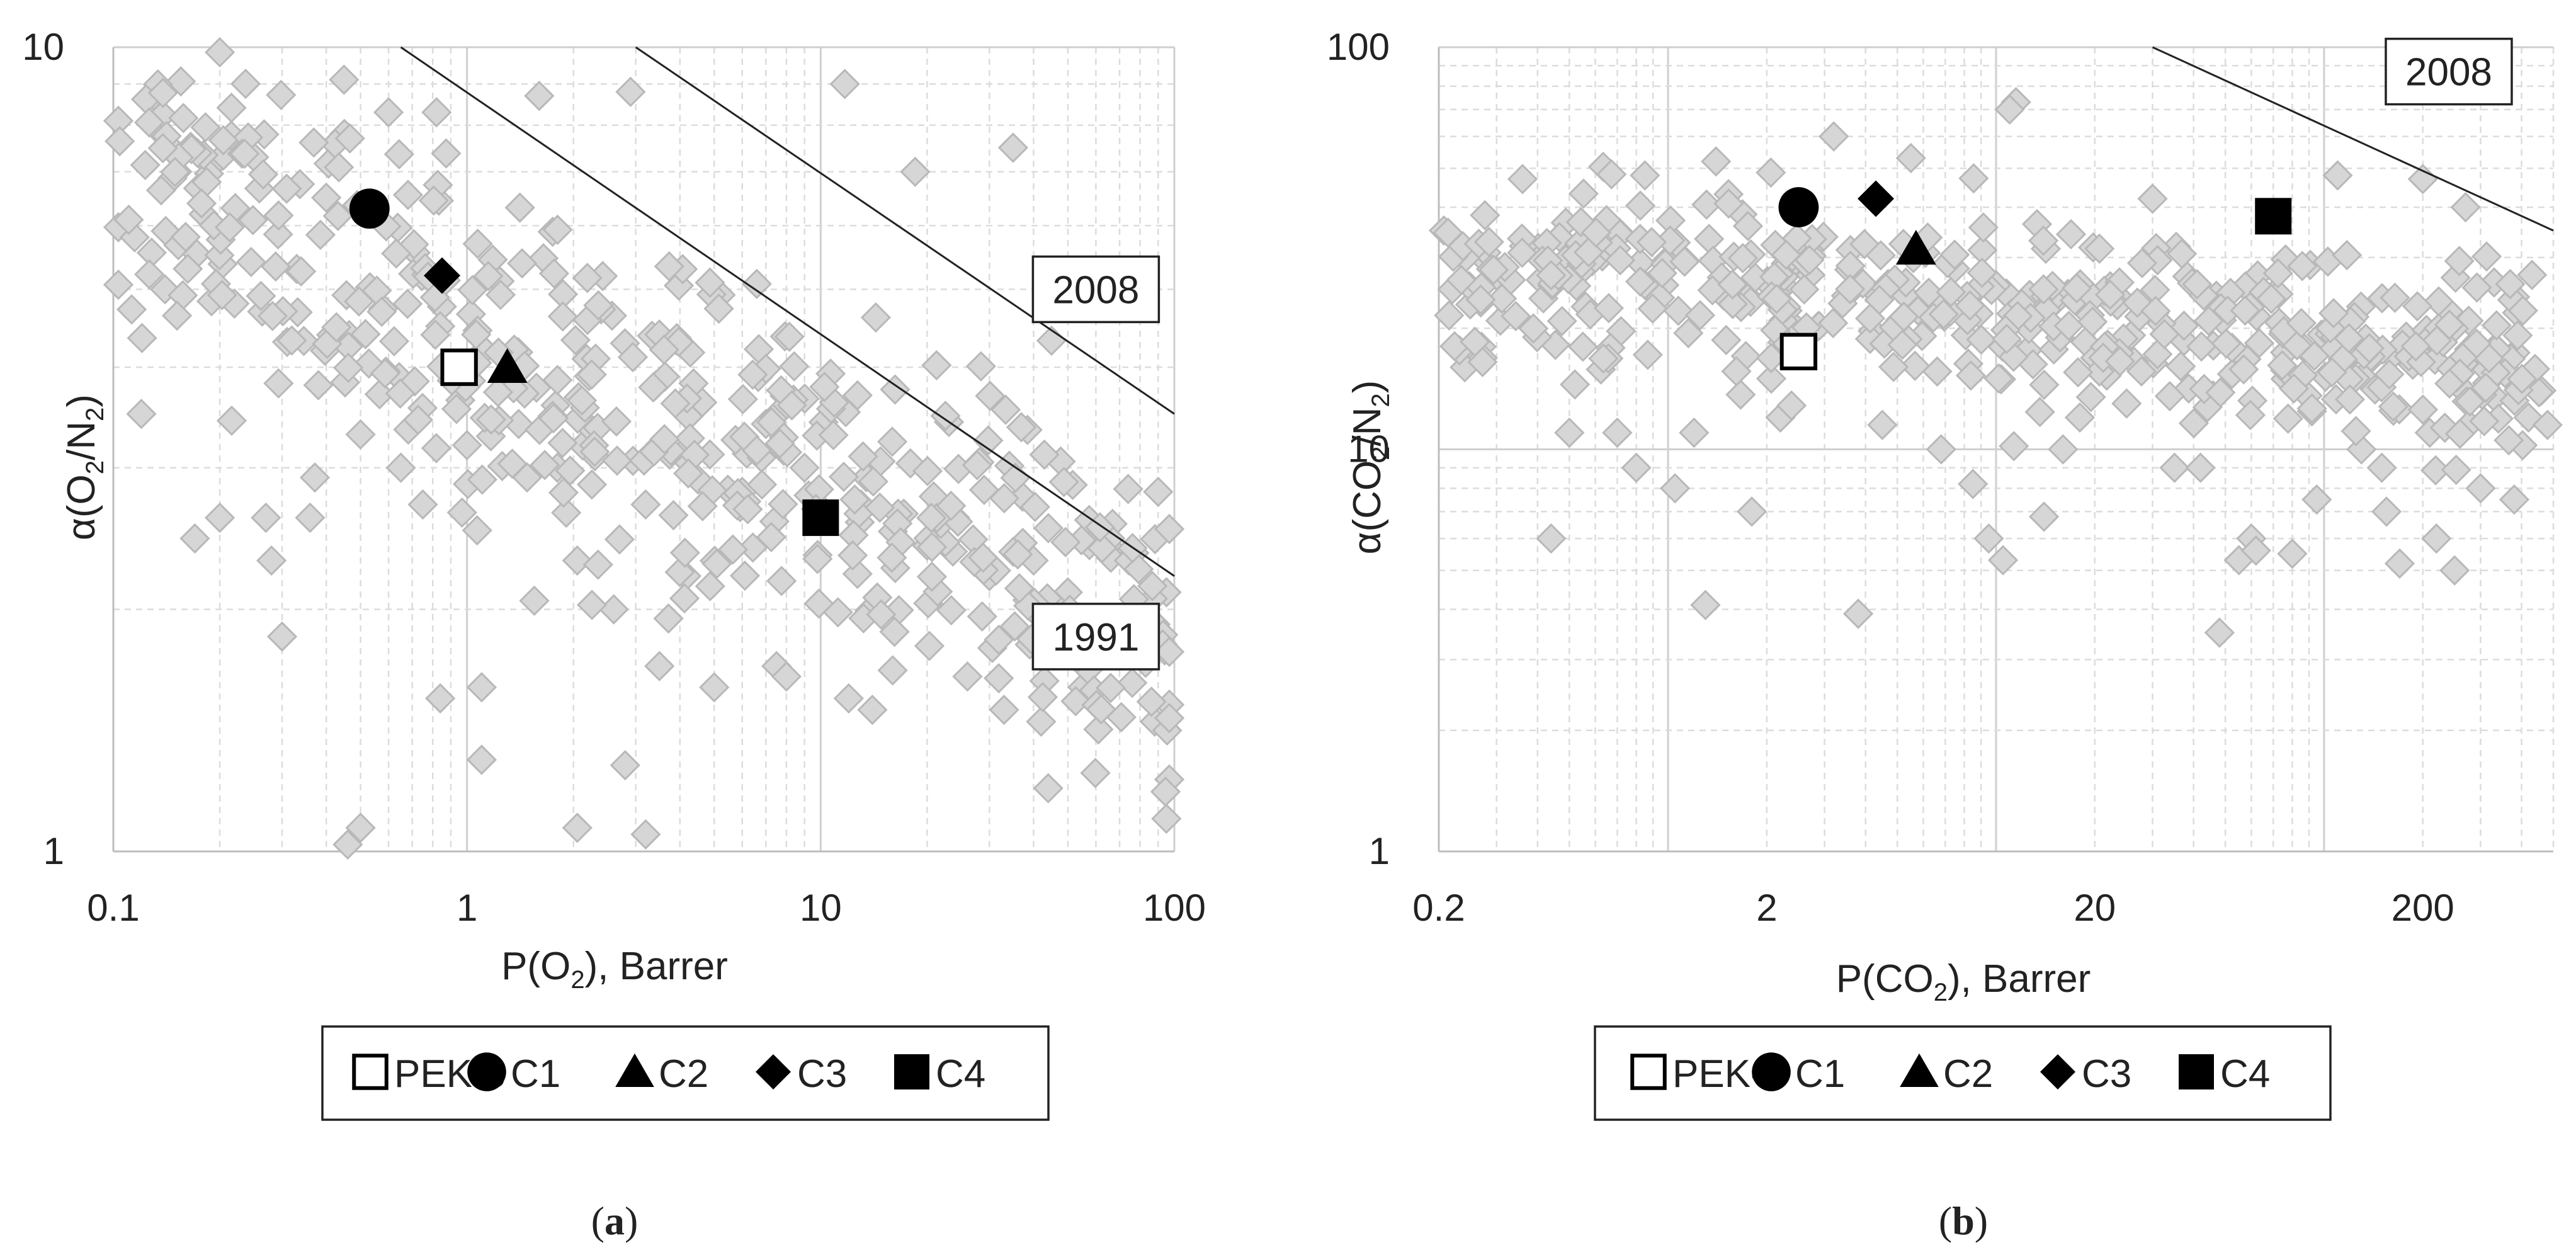 The height and width of the screenshot is (1257, 2576). I want to click on x-tick-label: 100, so click(1174, 908).